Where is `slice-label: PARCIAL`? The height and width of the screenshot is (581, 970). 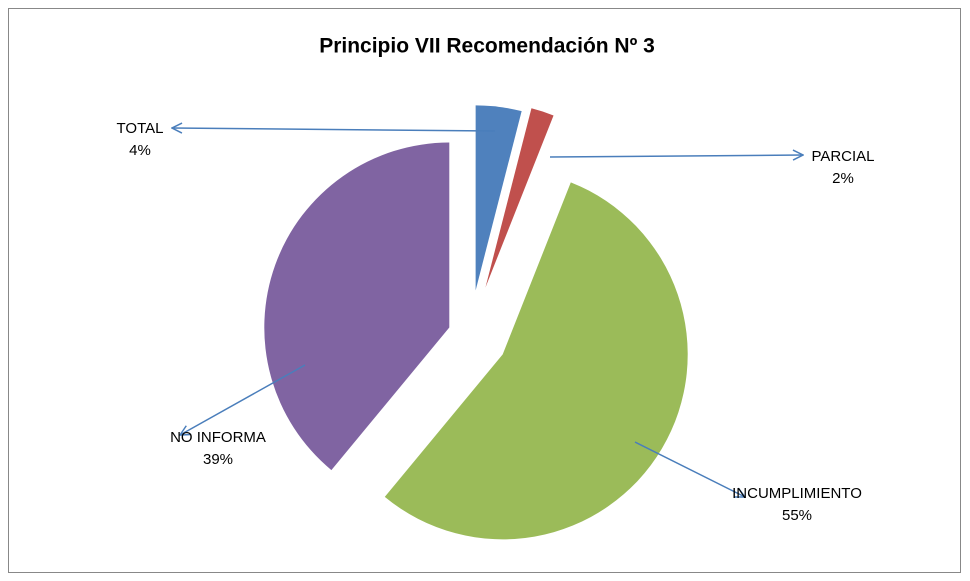 slice-label: PARCIAL is located at coordinates (842, 156).